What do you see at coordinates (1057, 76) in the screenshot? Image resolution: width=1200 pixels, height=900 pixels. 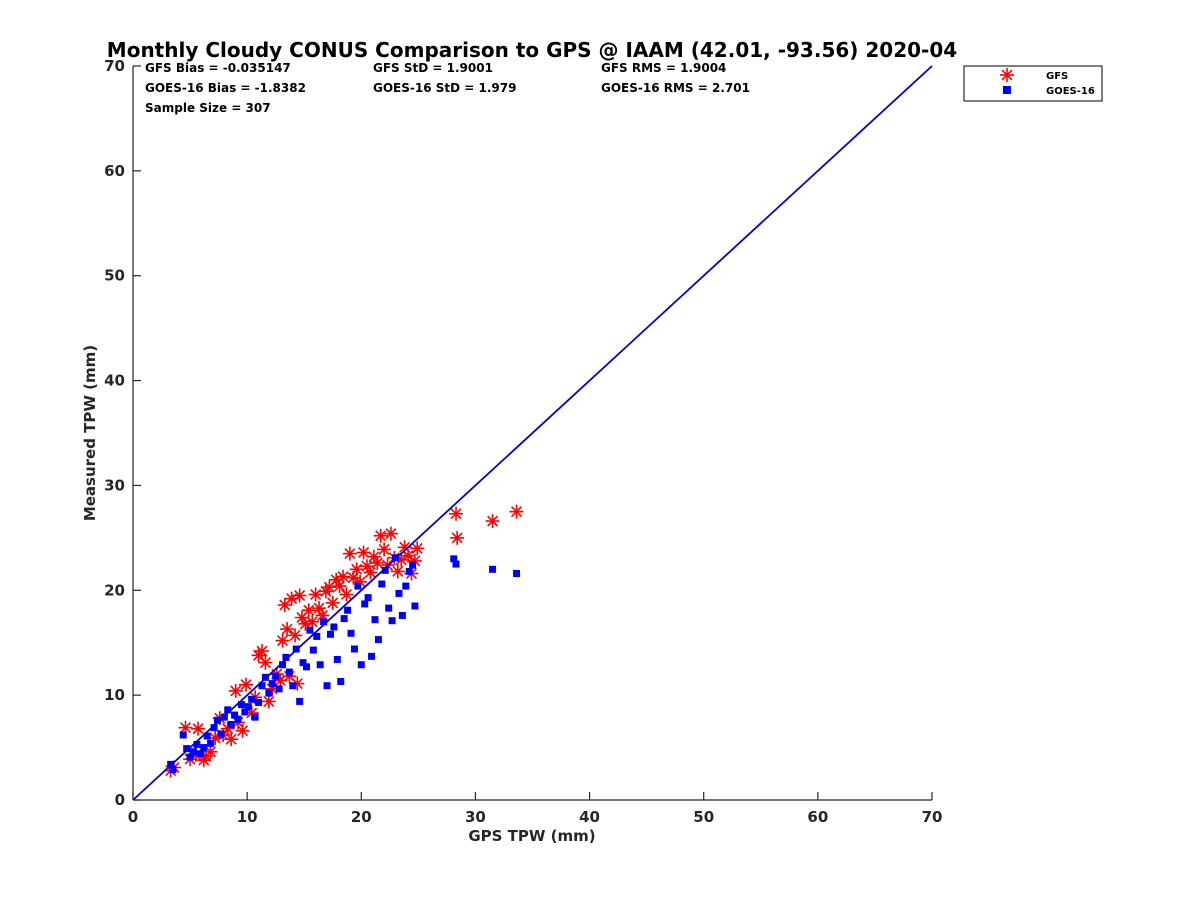 I see `legend-gfs-label: GFS` at bounding box center [1057, 76].